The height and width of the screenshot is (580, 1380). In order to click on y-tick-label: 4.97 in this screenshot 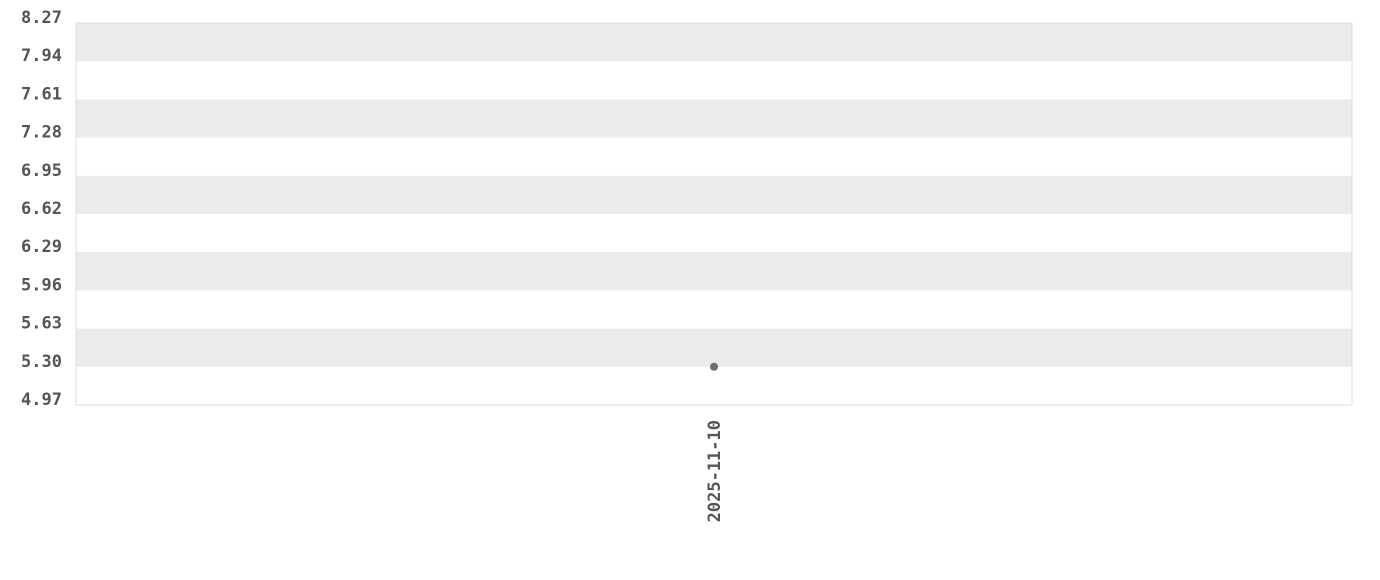, I will do `click(41, 400)`.